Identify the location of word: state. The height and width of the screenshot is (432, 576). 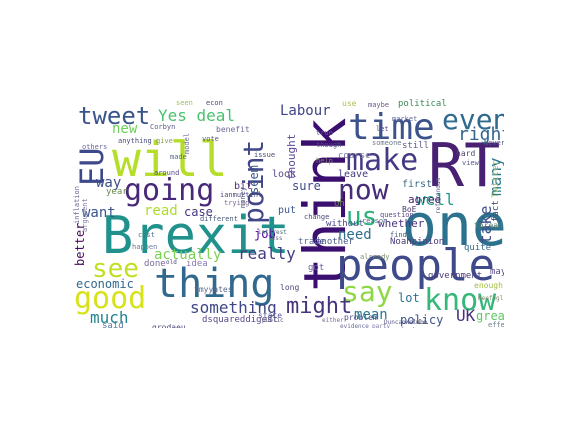
(270, 315).